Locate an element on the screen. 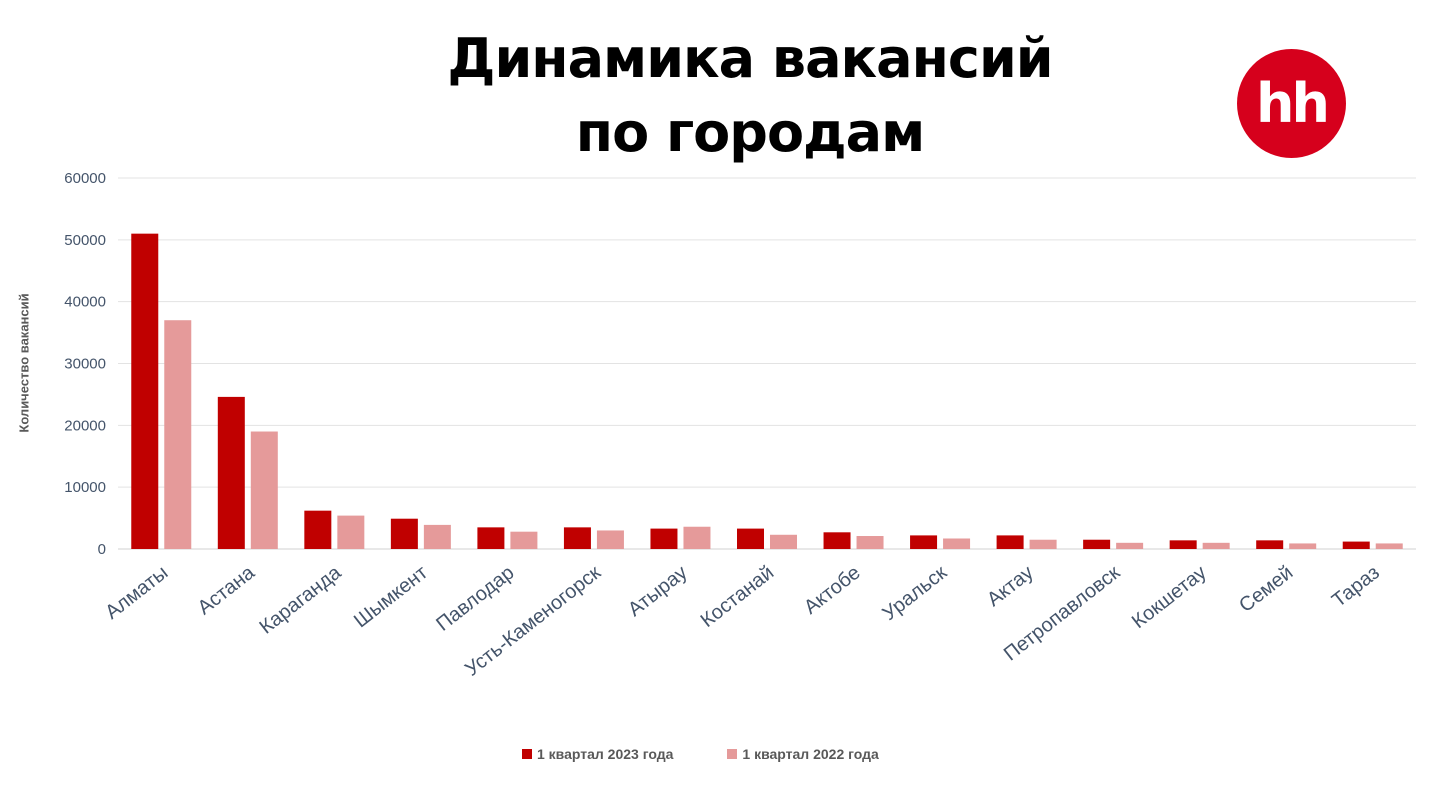 This screenshot has width=1430, height=787. y-tick-label: 40000 is located at coordinates (85, 302).